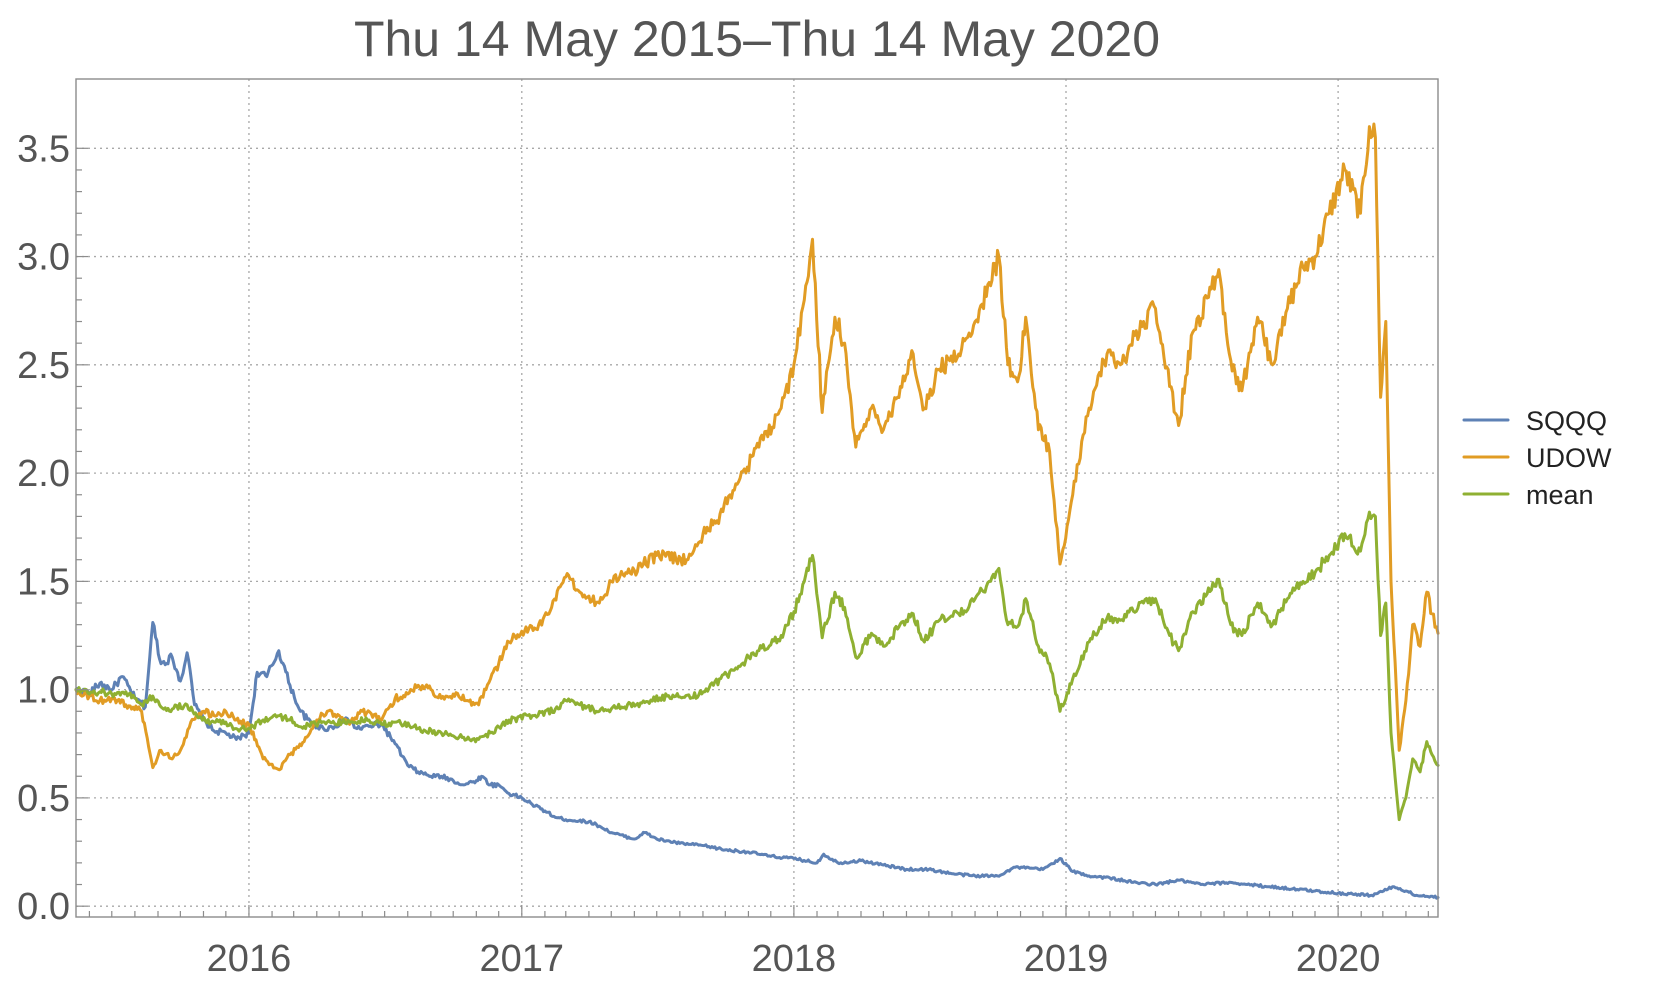 This screenshot has height=992, width=1666. Describe the element at coordinates (1338, 959) in the screenshot. I see `x-tick-label: 2020` at that location.